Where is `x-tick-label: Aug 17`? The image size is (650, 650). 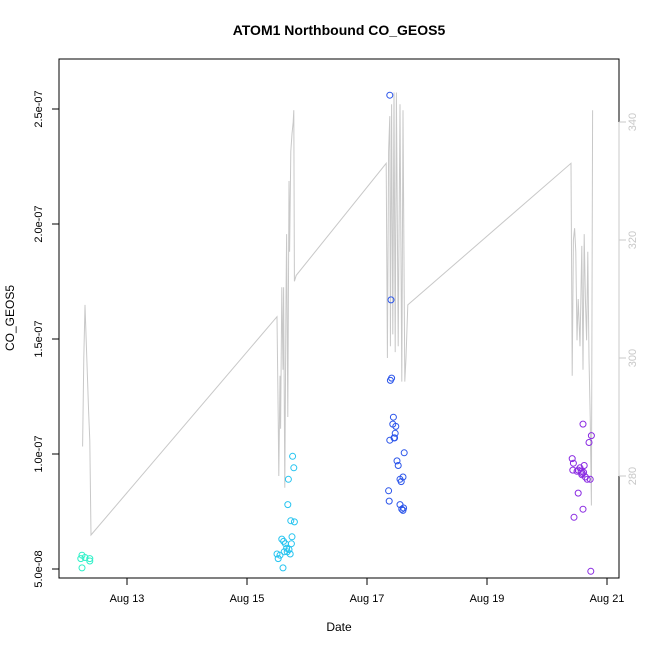
x-tick-label: Aug 17 is located at coordinates (367, 599).